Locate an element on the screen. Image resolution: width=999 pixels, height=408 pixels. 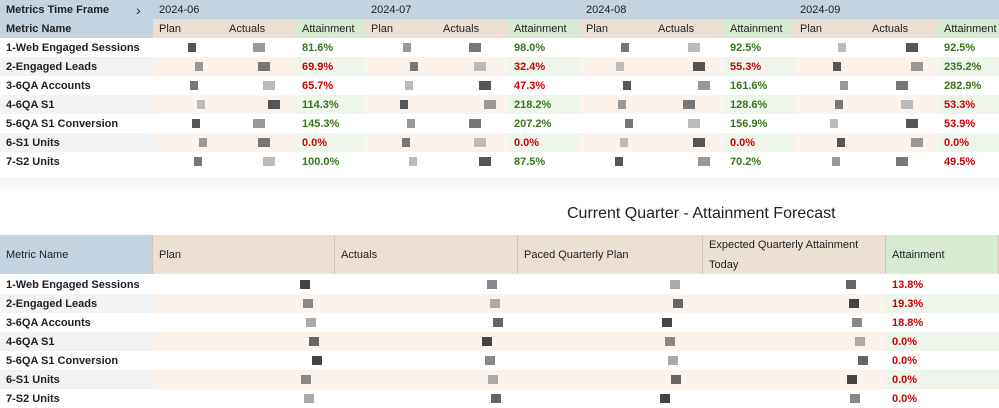
metric-name-cell: 6-S1 Units is located at coordinates (76, 379).